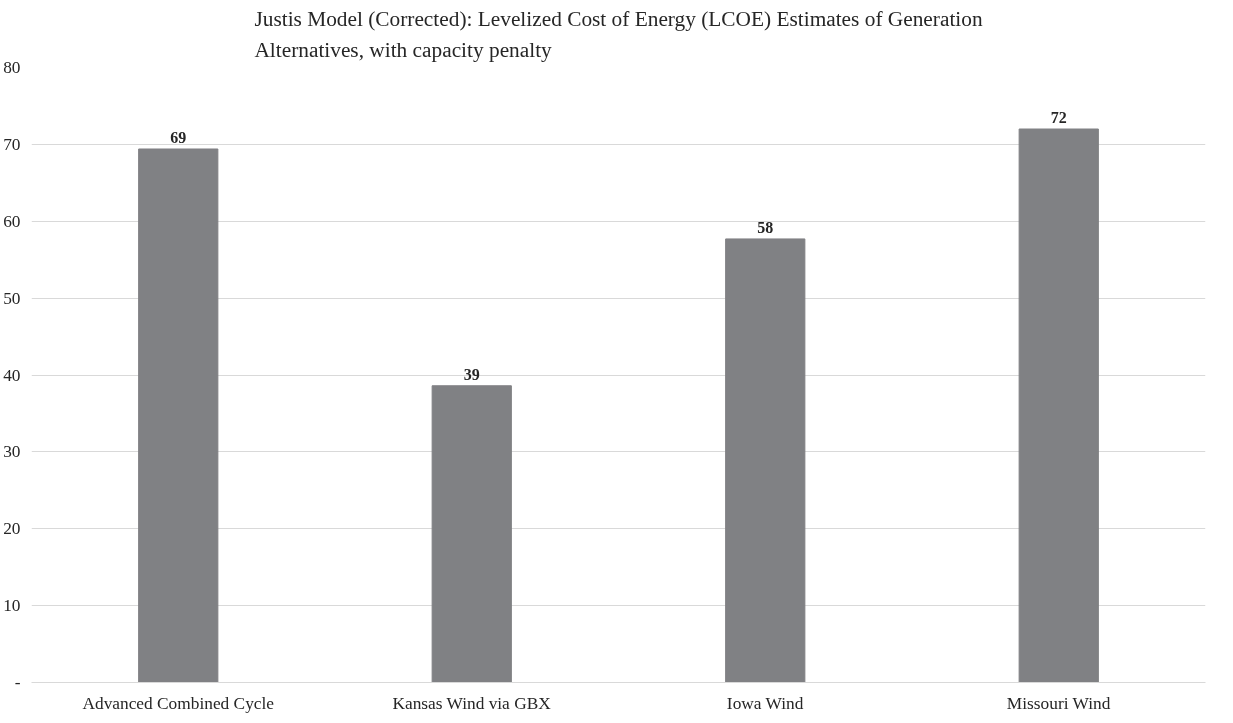 This screenshot has width=1233, height=723. I want to click on y-tick-label: -, so click(17, 682).